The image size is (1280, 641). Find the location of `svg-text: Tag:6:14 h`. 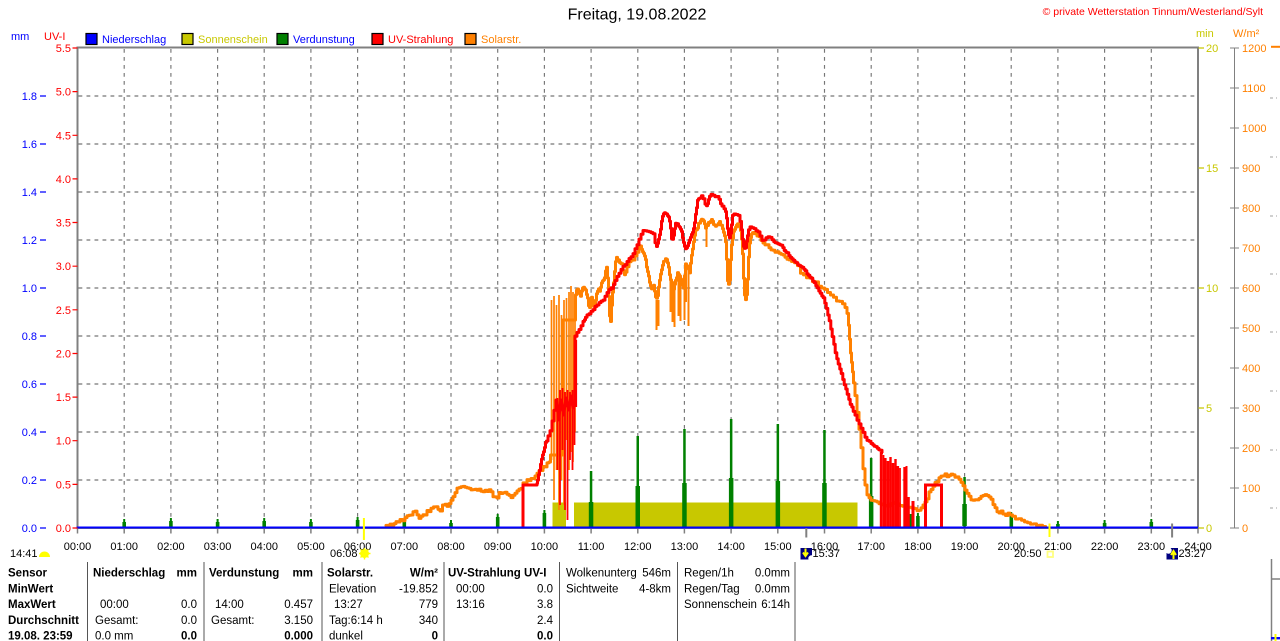

svg-text: Tag:6:14 h is located at coordinates (356, 621).